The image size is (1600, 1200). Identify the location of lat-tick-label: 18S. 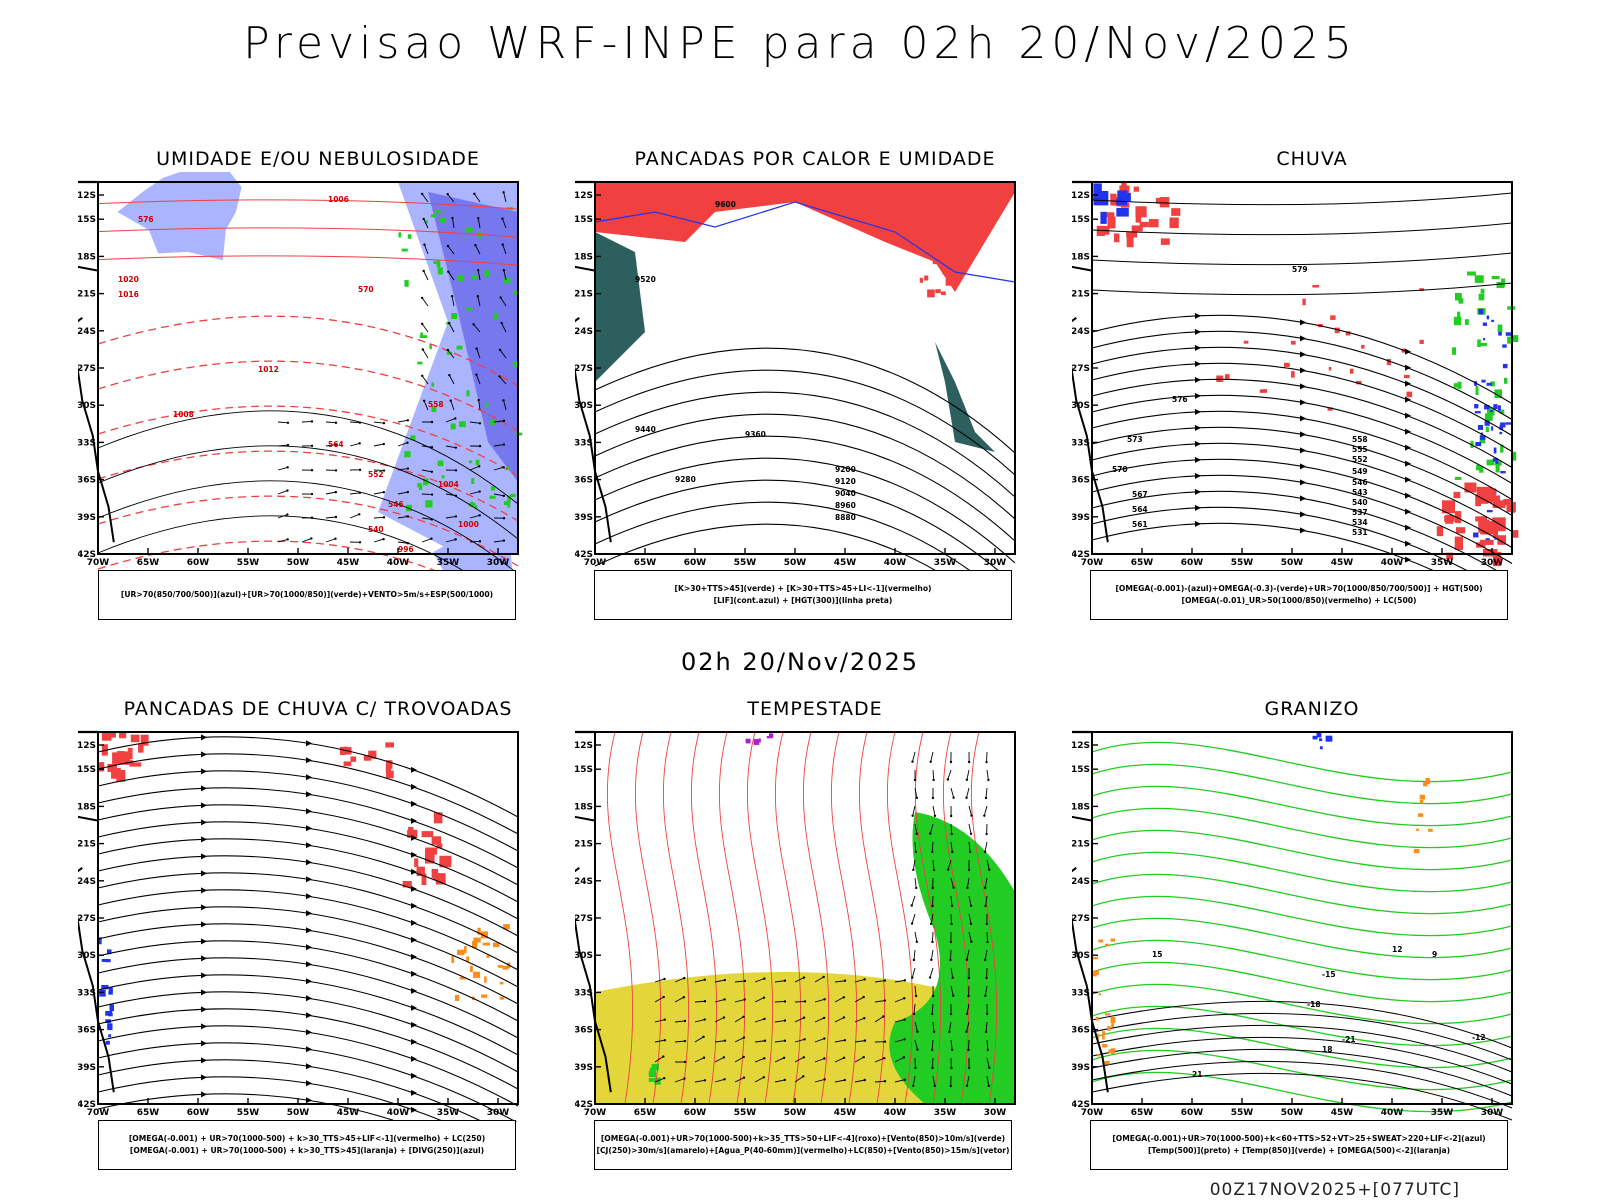
(584, 807).